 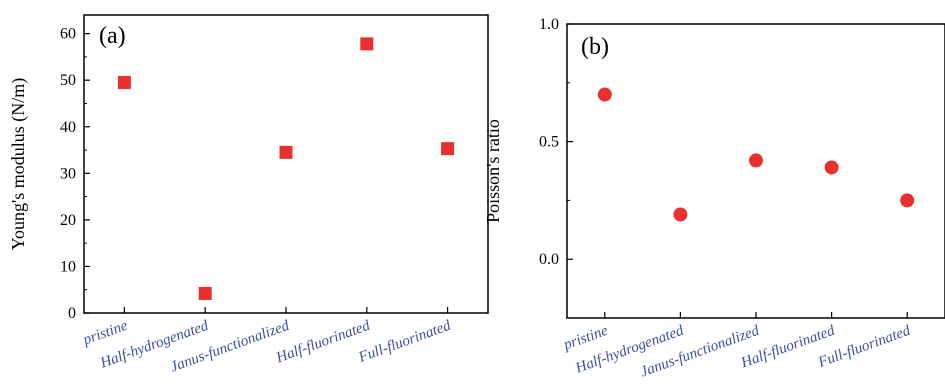 What do you see at coordinates (68, 266) in the screenshot?
I see `y-tick-label: 10` at bounding box center [68, 266].